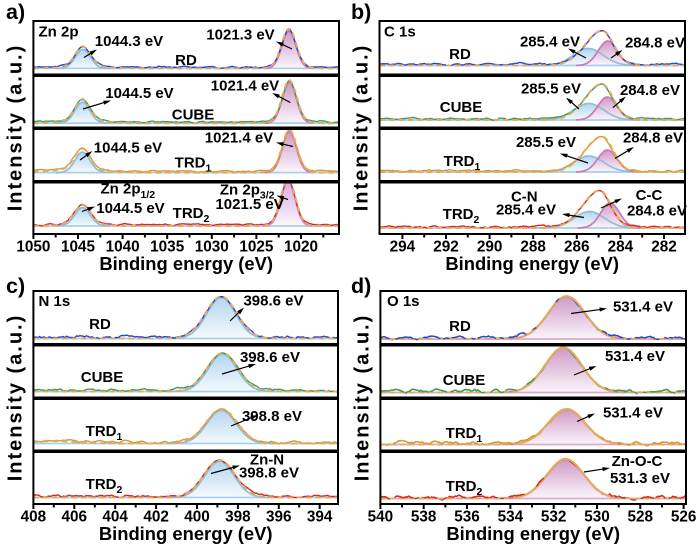 This screenshot has height=548, width=700. What do you see at coordinates (167, 247) in the screenshot?
I see `svg-text: 1035` at bounding box center [167, 247].